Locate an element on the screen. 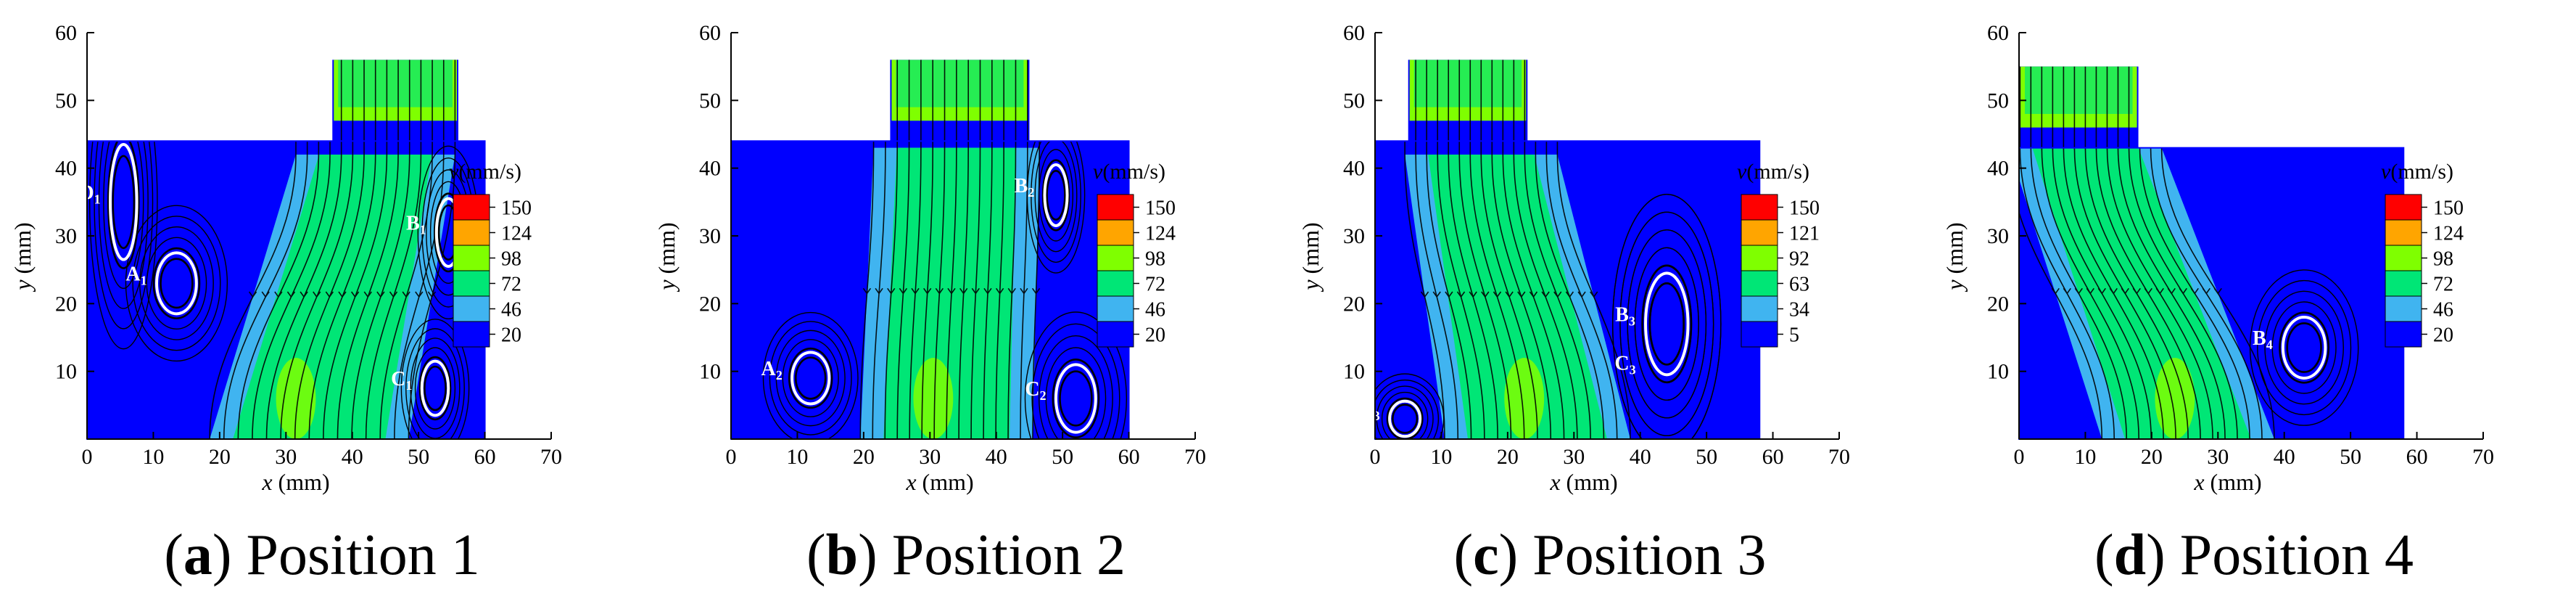  legend-level-label: 5 is located at coordinates (1794, 335).